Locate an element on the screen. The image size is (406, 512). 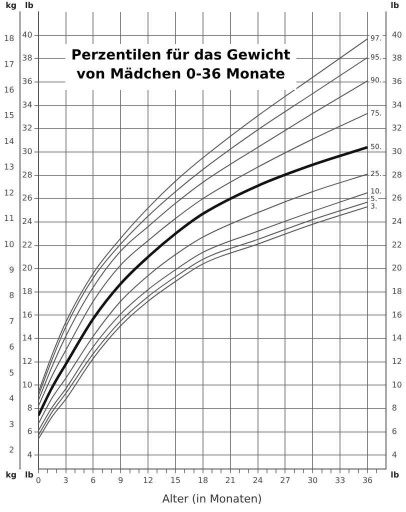
text: Perzentilen für das Gewicht von Mädchen 0-36 Monate is located at coordinates (181, 65).